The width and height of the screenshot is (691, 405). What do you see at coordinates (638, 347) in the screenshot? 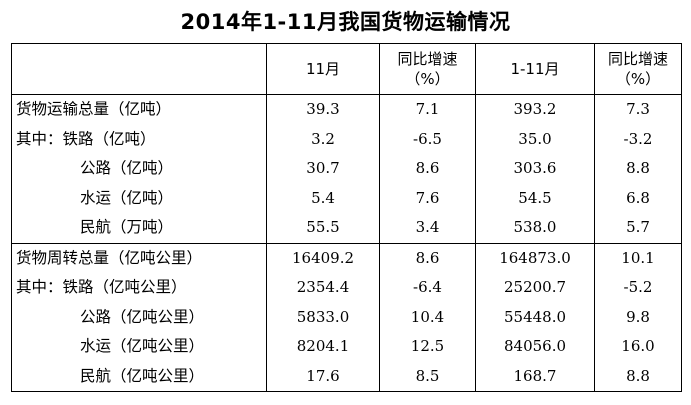
I see `cell-yoy-ytd: 16.0` at bounding box center [638, 347].